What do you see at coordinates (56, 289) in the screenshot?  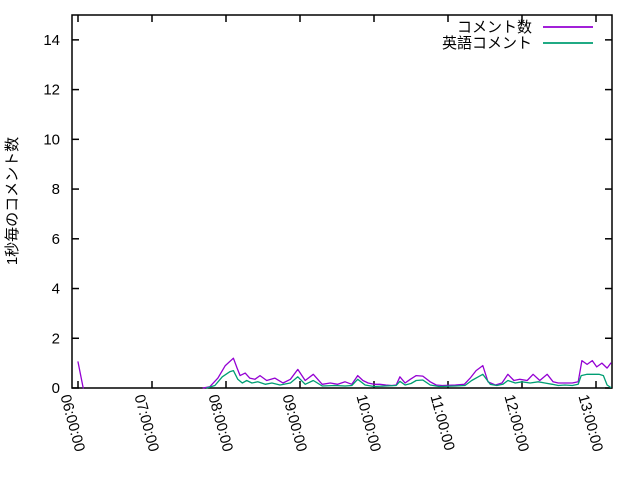 I see `y-tick-label: 4` at bounding box center [56, 289].